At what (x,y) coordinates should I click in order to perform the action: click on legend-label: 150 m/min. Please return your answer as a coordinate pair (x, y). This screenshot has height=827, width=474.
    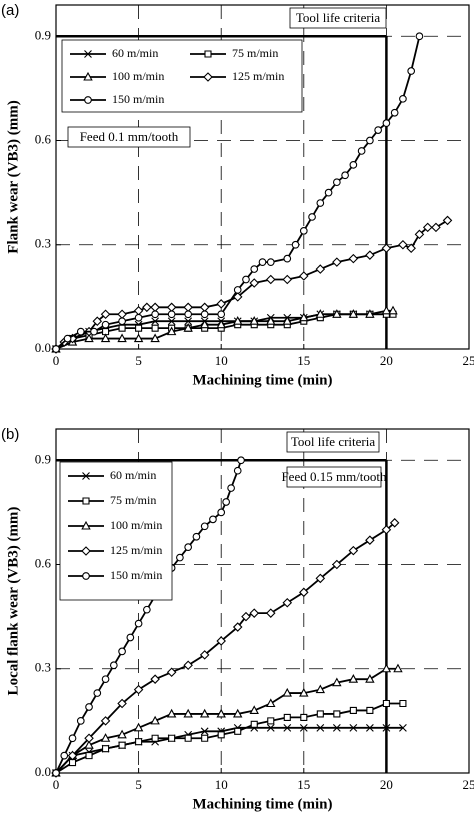
    Looking at the image, I should click on (136, 575).